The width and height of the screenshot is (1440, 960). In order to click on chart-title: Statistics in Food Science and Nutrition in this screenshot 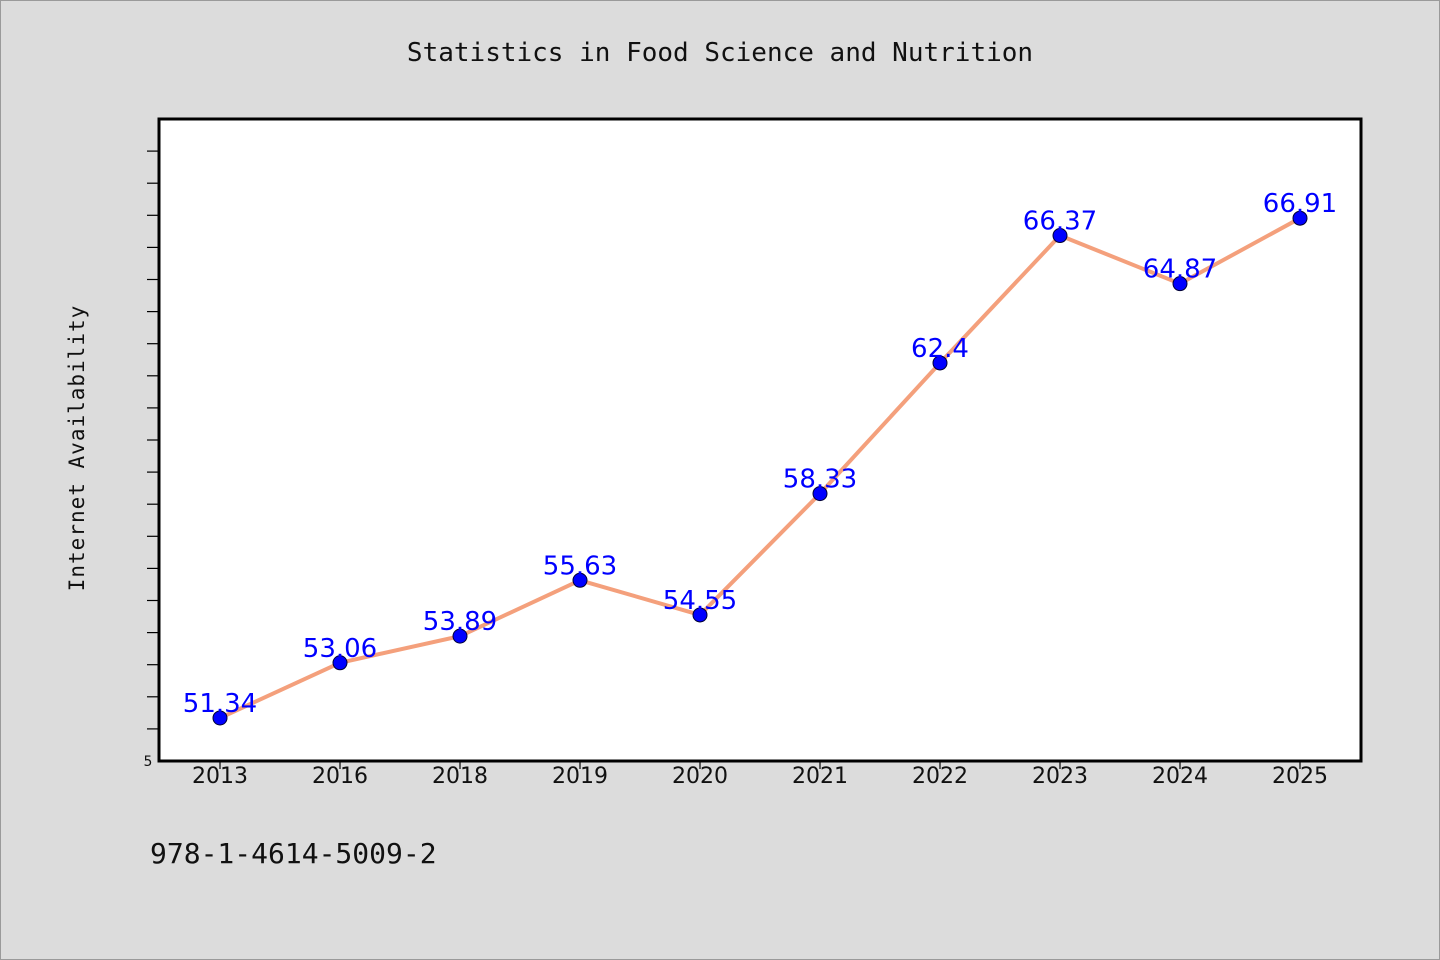, I will do `click(720, 53)`.